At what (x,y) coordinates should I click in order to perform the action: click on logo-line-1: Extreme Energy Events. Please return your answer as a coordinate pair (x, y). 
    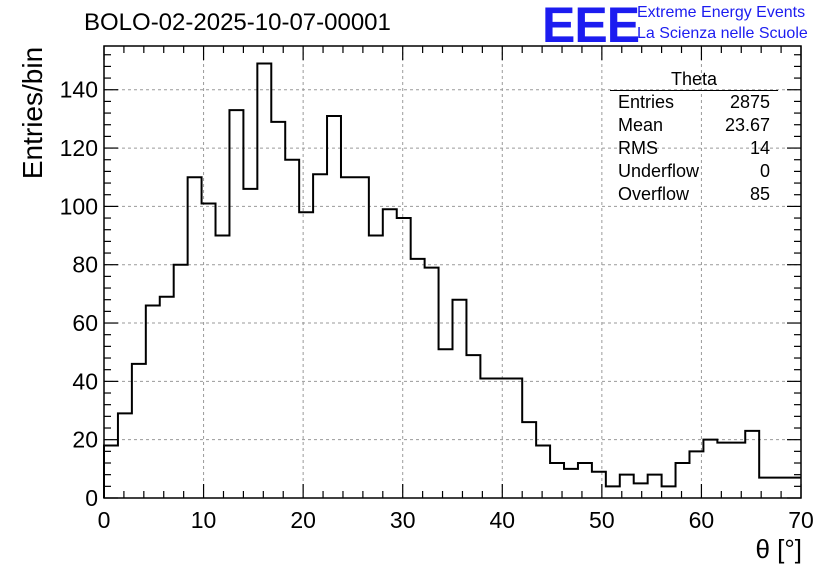
    Looking at the image, I should click on (721, 12).